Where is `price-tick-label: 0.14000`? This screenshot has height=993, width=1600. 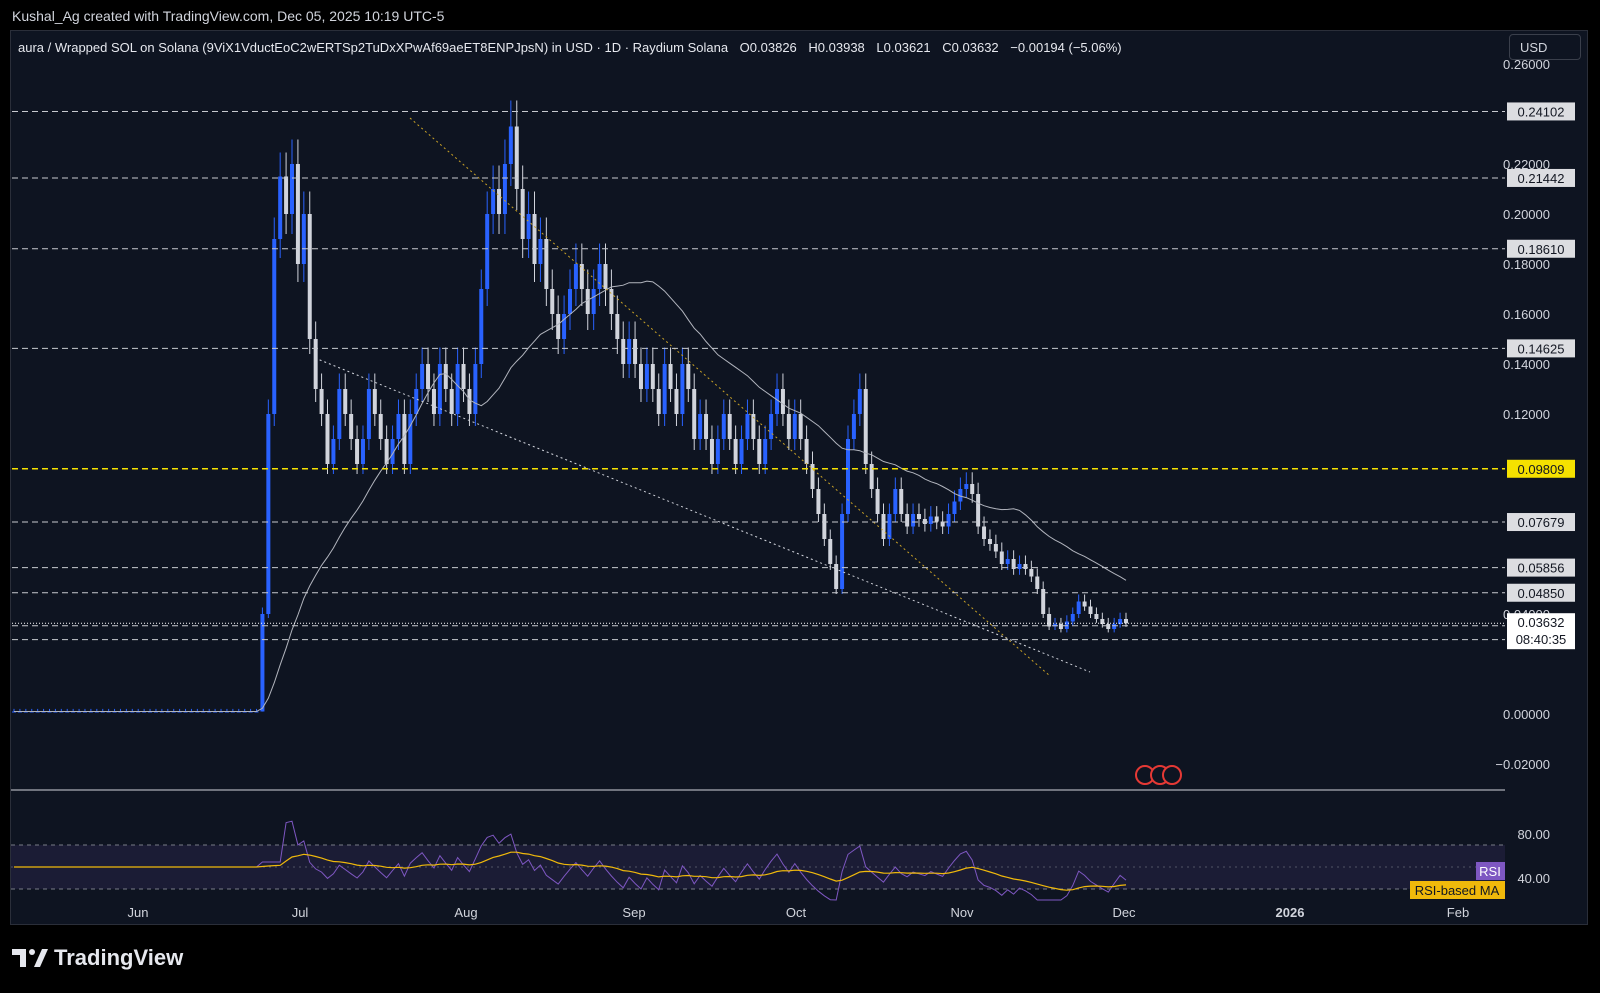 price-tick-label: 0.14000 is located at coordinates (1526, 364).